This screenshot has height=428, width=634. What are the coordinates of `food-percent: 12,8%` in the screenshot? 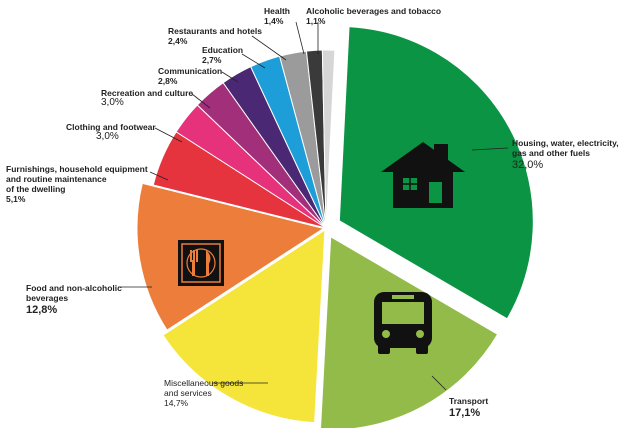 It's located at (42, 310).